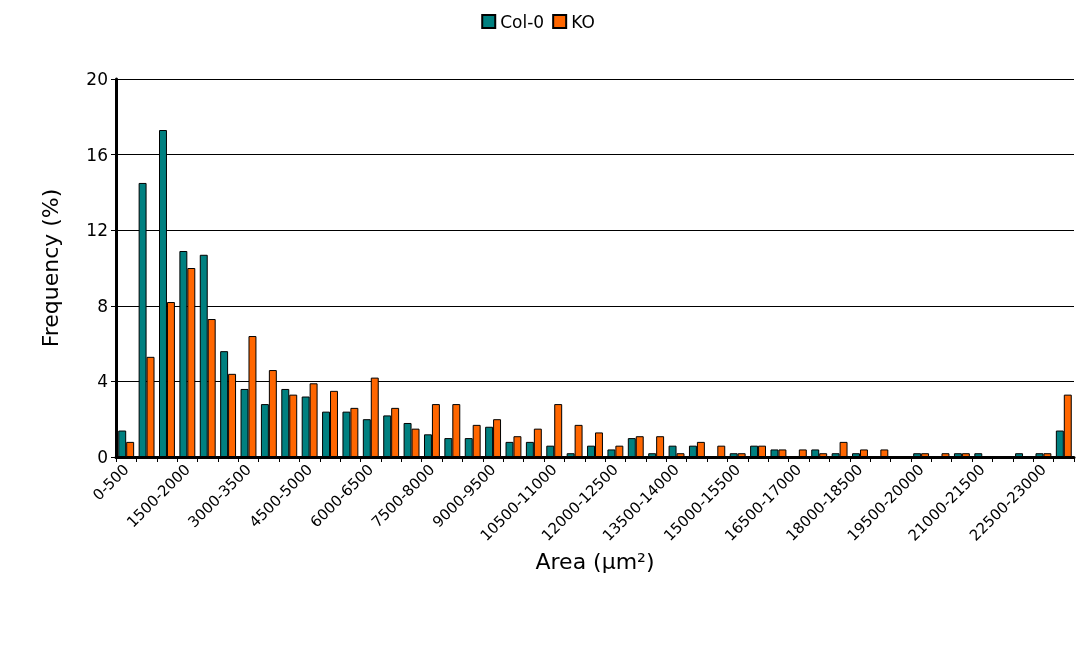 This screenshot has width=1076, height=654. I want to click on y-tick-label: 4, so click(102, 381).